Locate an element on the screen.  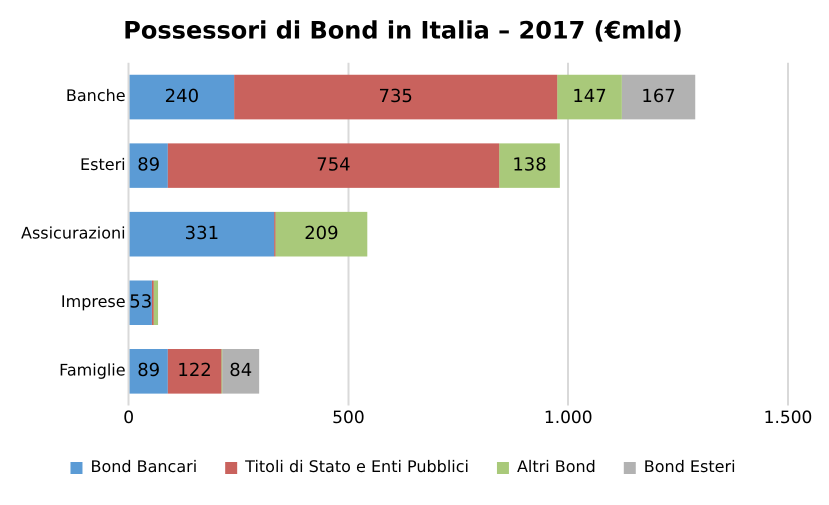
y-tick-label: Famiglie is located at coordinates (92, 370).